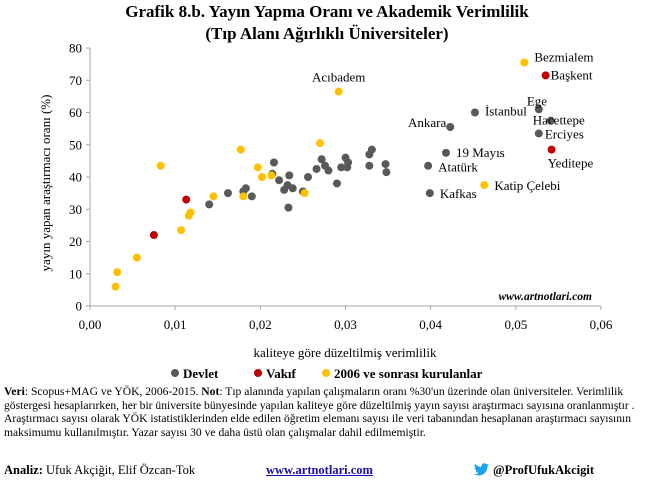 The image size is (655, 483). I want to click on twitter-bird-icon, so click(481, 469).